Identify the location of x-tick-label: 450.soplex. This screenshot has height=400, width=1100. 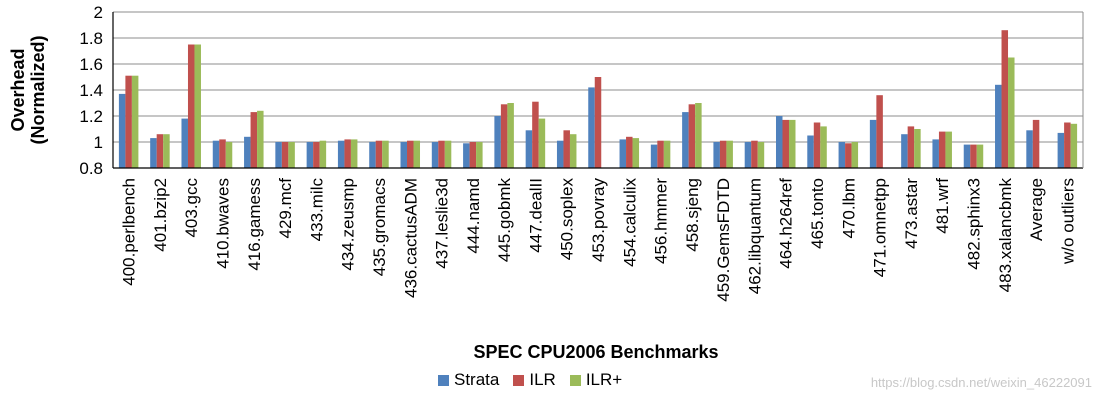
(567, 219).